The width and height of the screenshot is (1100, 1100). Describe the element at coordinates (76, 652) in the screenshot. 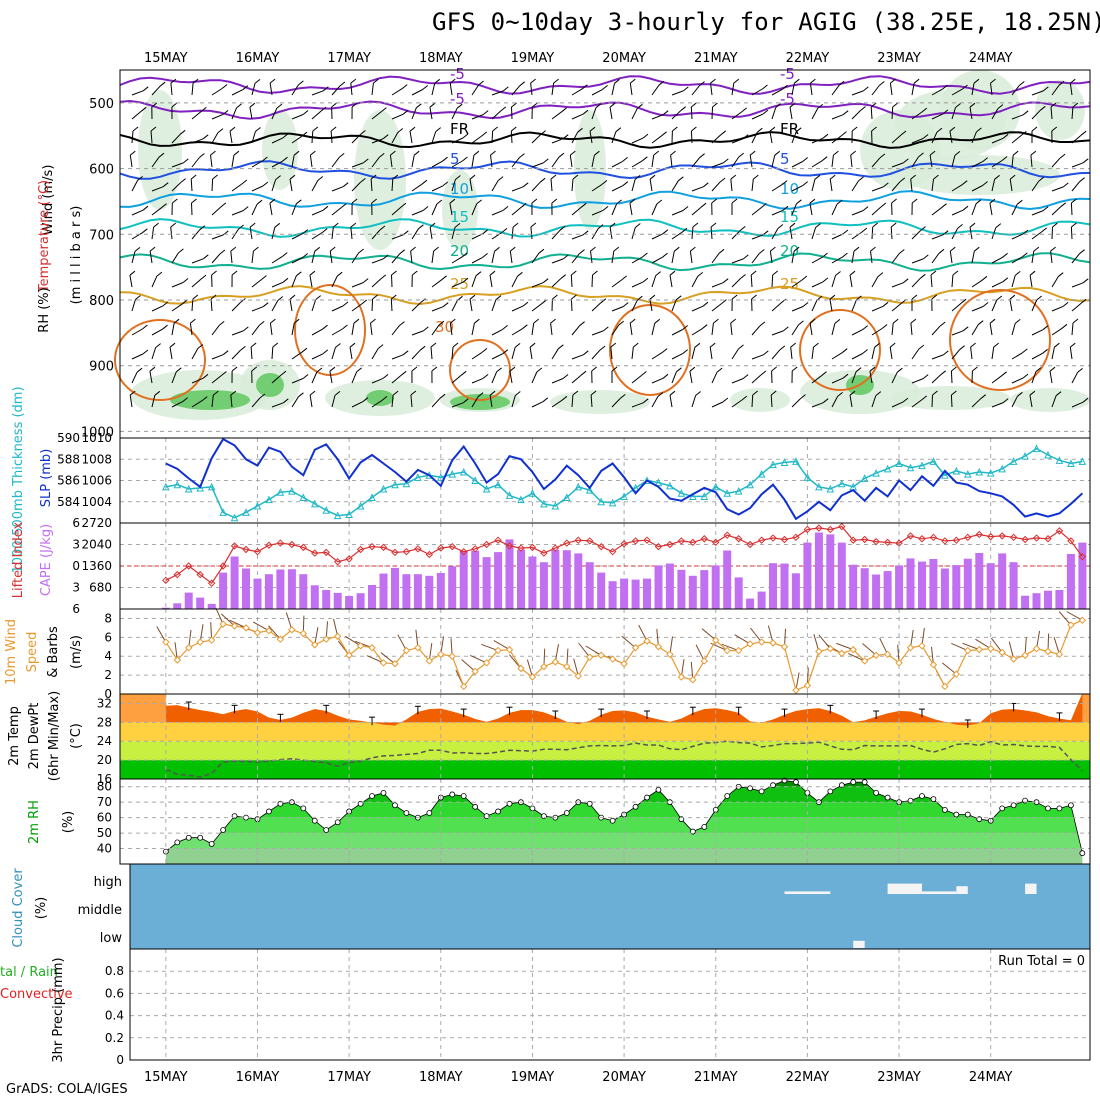

I see `wind10m-unit-label: (m/s)` at that location.